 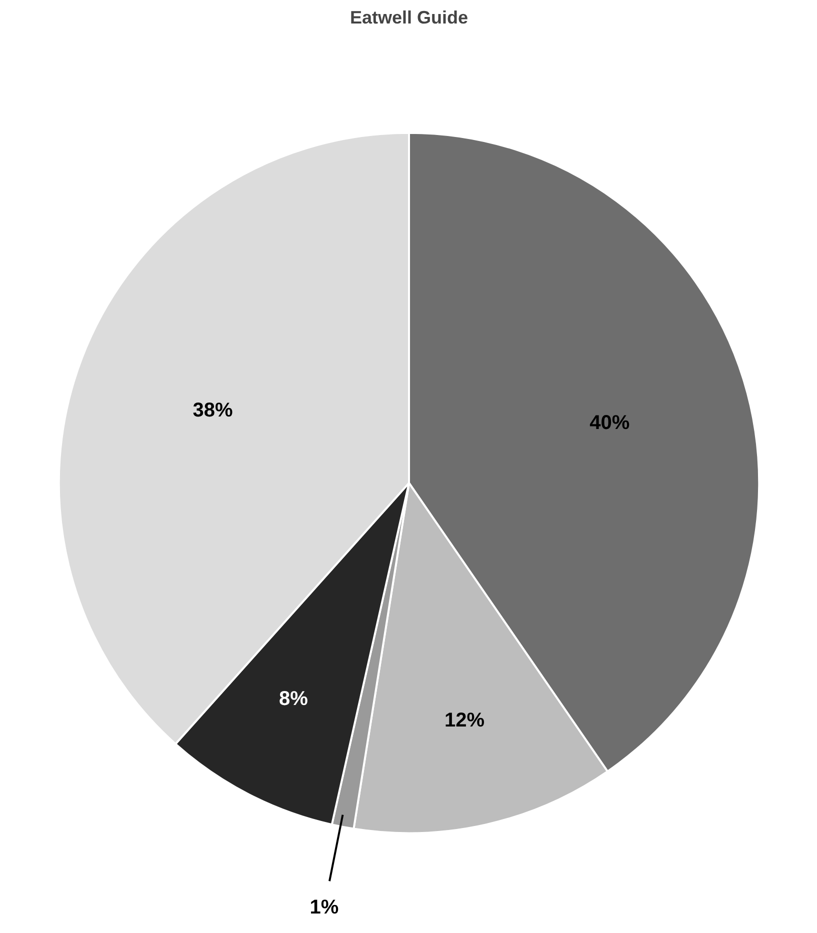 I want to click on data-label: 1%, so click(x=324, y=907).